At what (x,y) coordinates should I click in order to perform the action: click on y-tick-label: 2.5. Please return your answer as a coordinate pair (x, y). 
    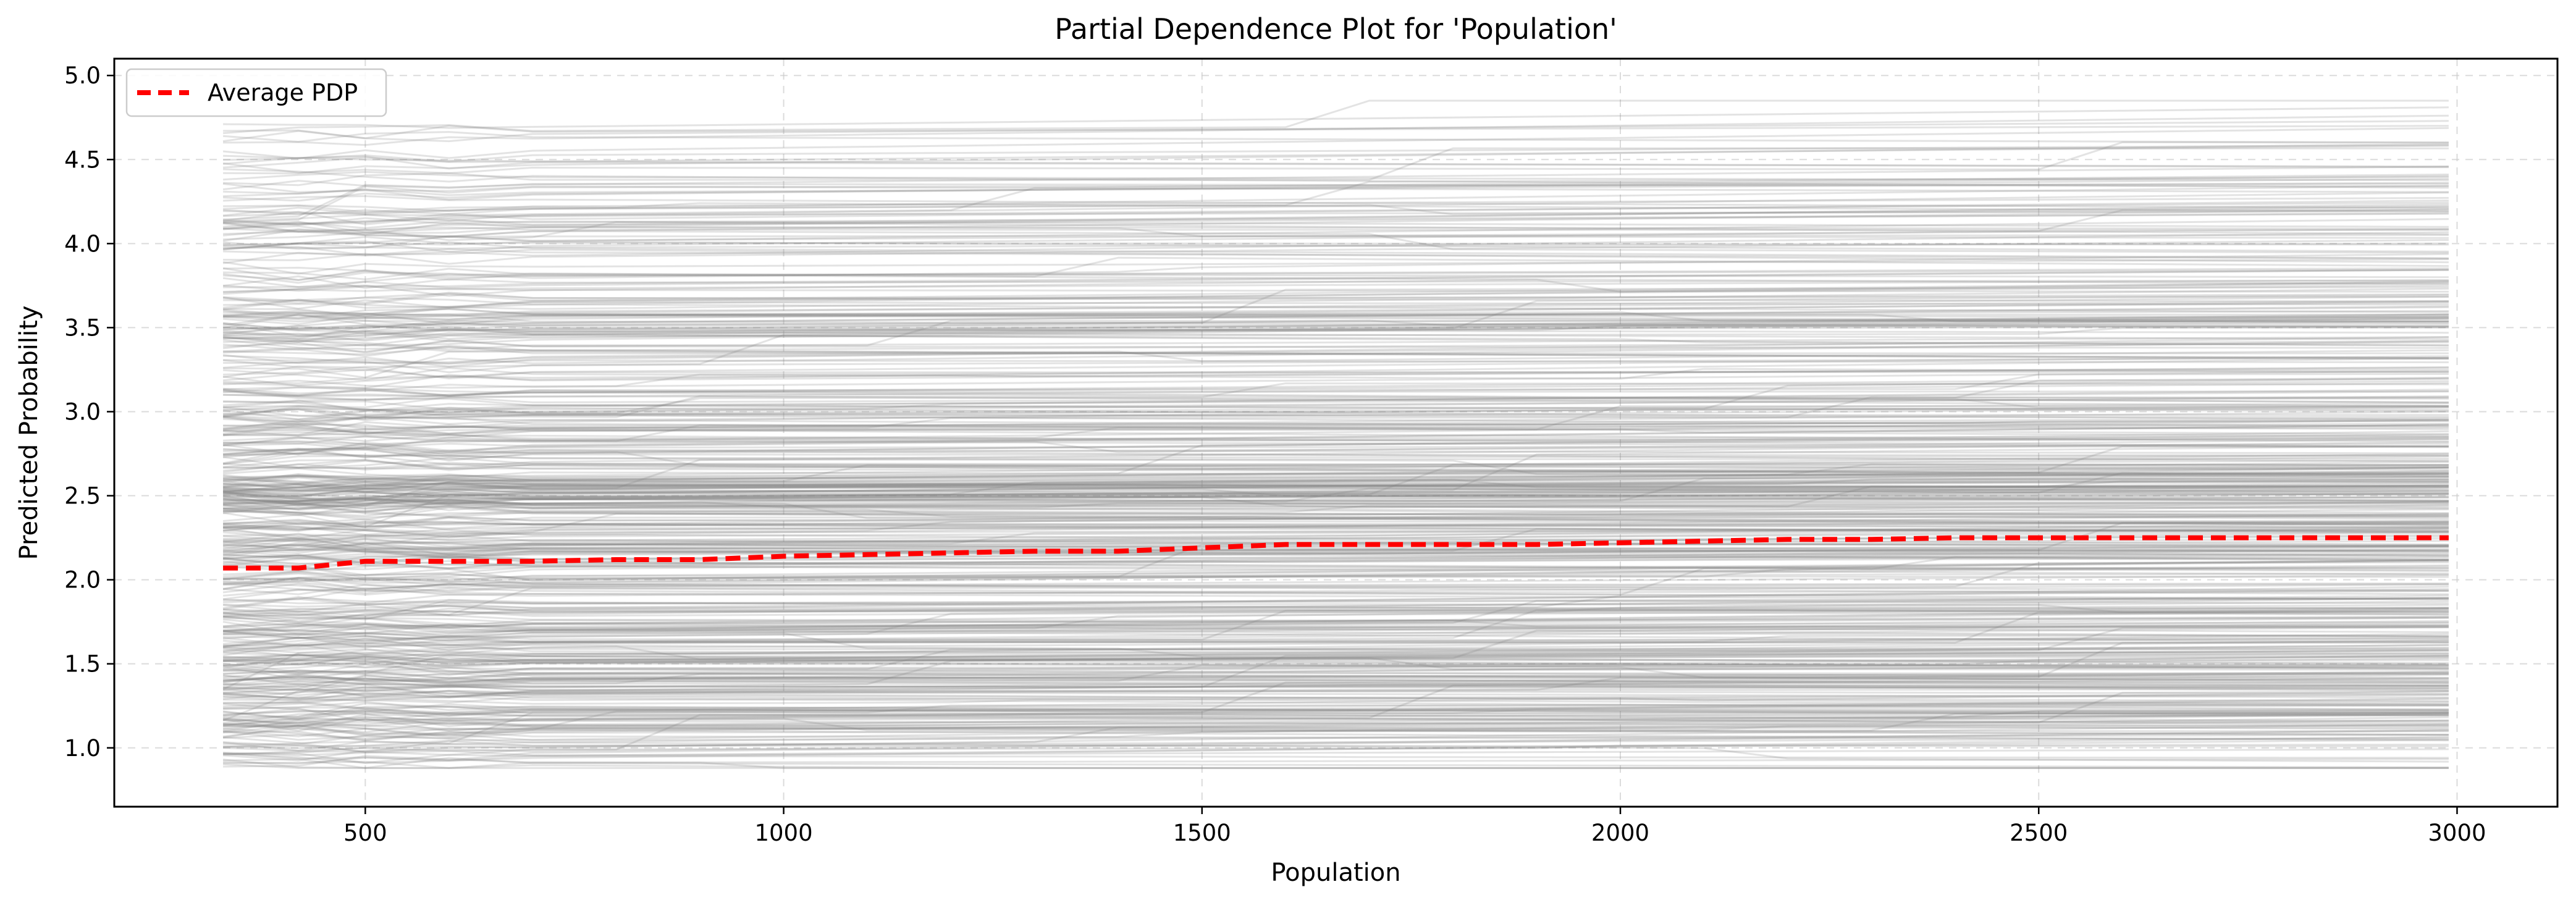
    Looking at the image, I should click on (82, 497).